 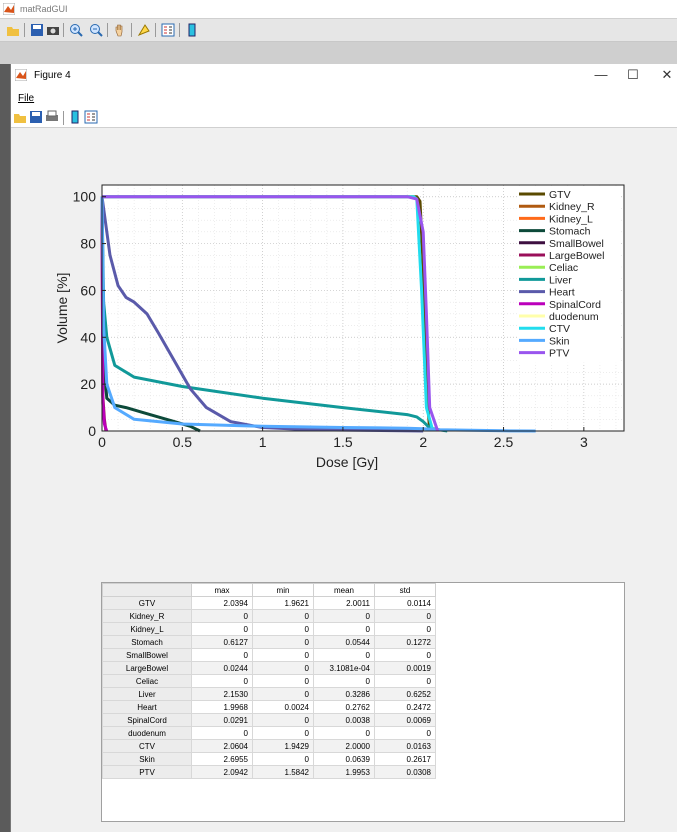 I want to click on zoom-out-icon, so click(x=96, y=30).